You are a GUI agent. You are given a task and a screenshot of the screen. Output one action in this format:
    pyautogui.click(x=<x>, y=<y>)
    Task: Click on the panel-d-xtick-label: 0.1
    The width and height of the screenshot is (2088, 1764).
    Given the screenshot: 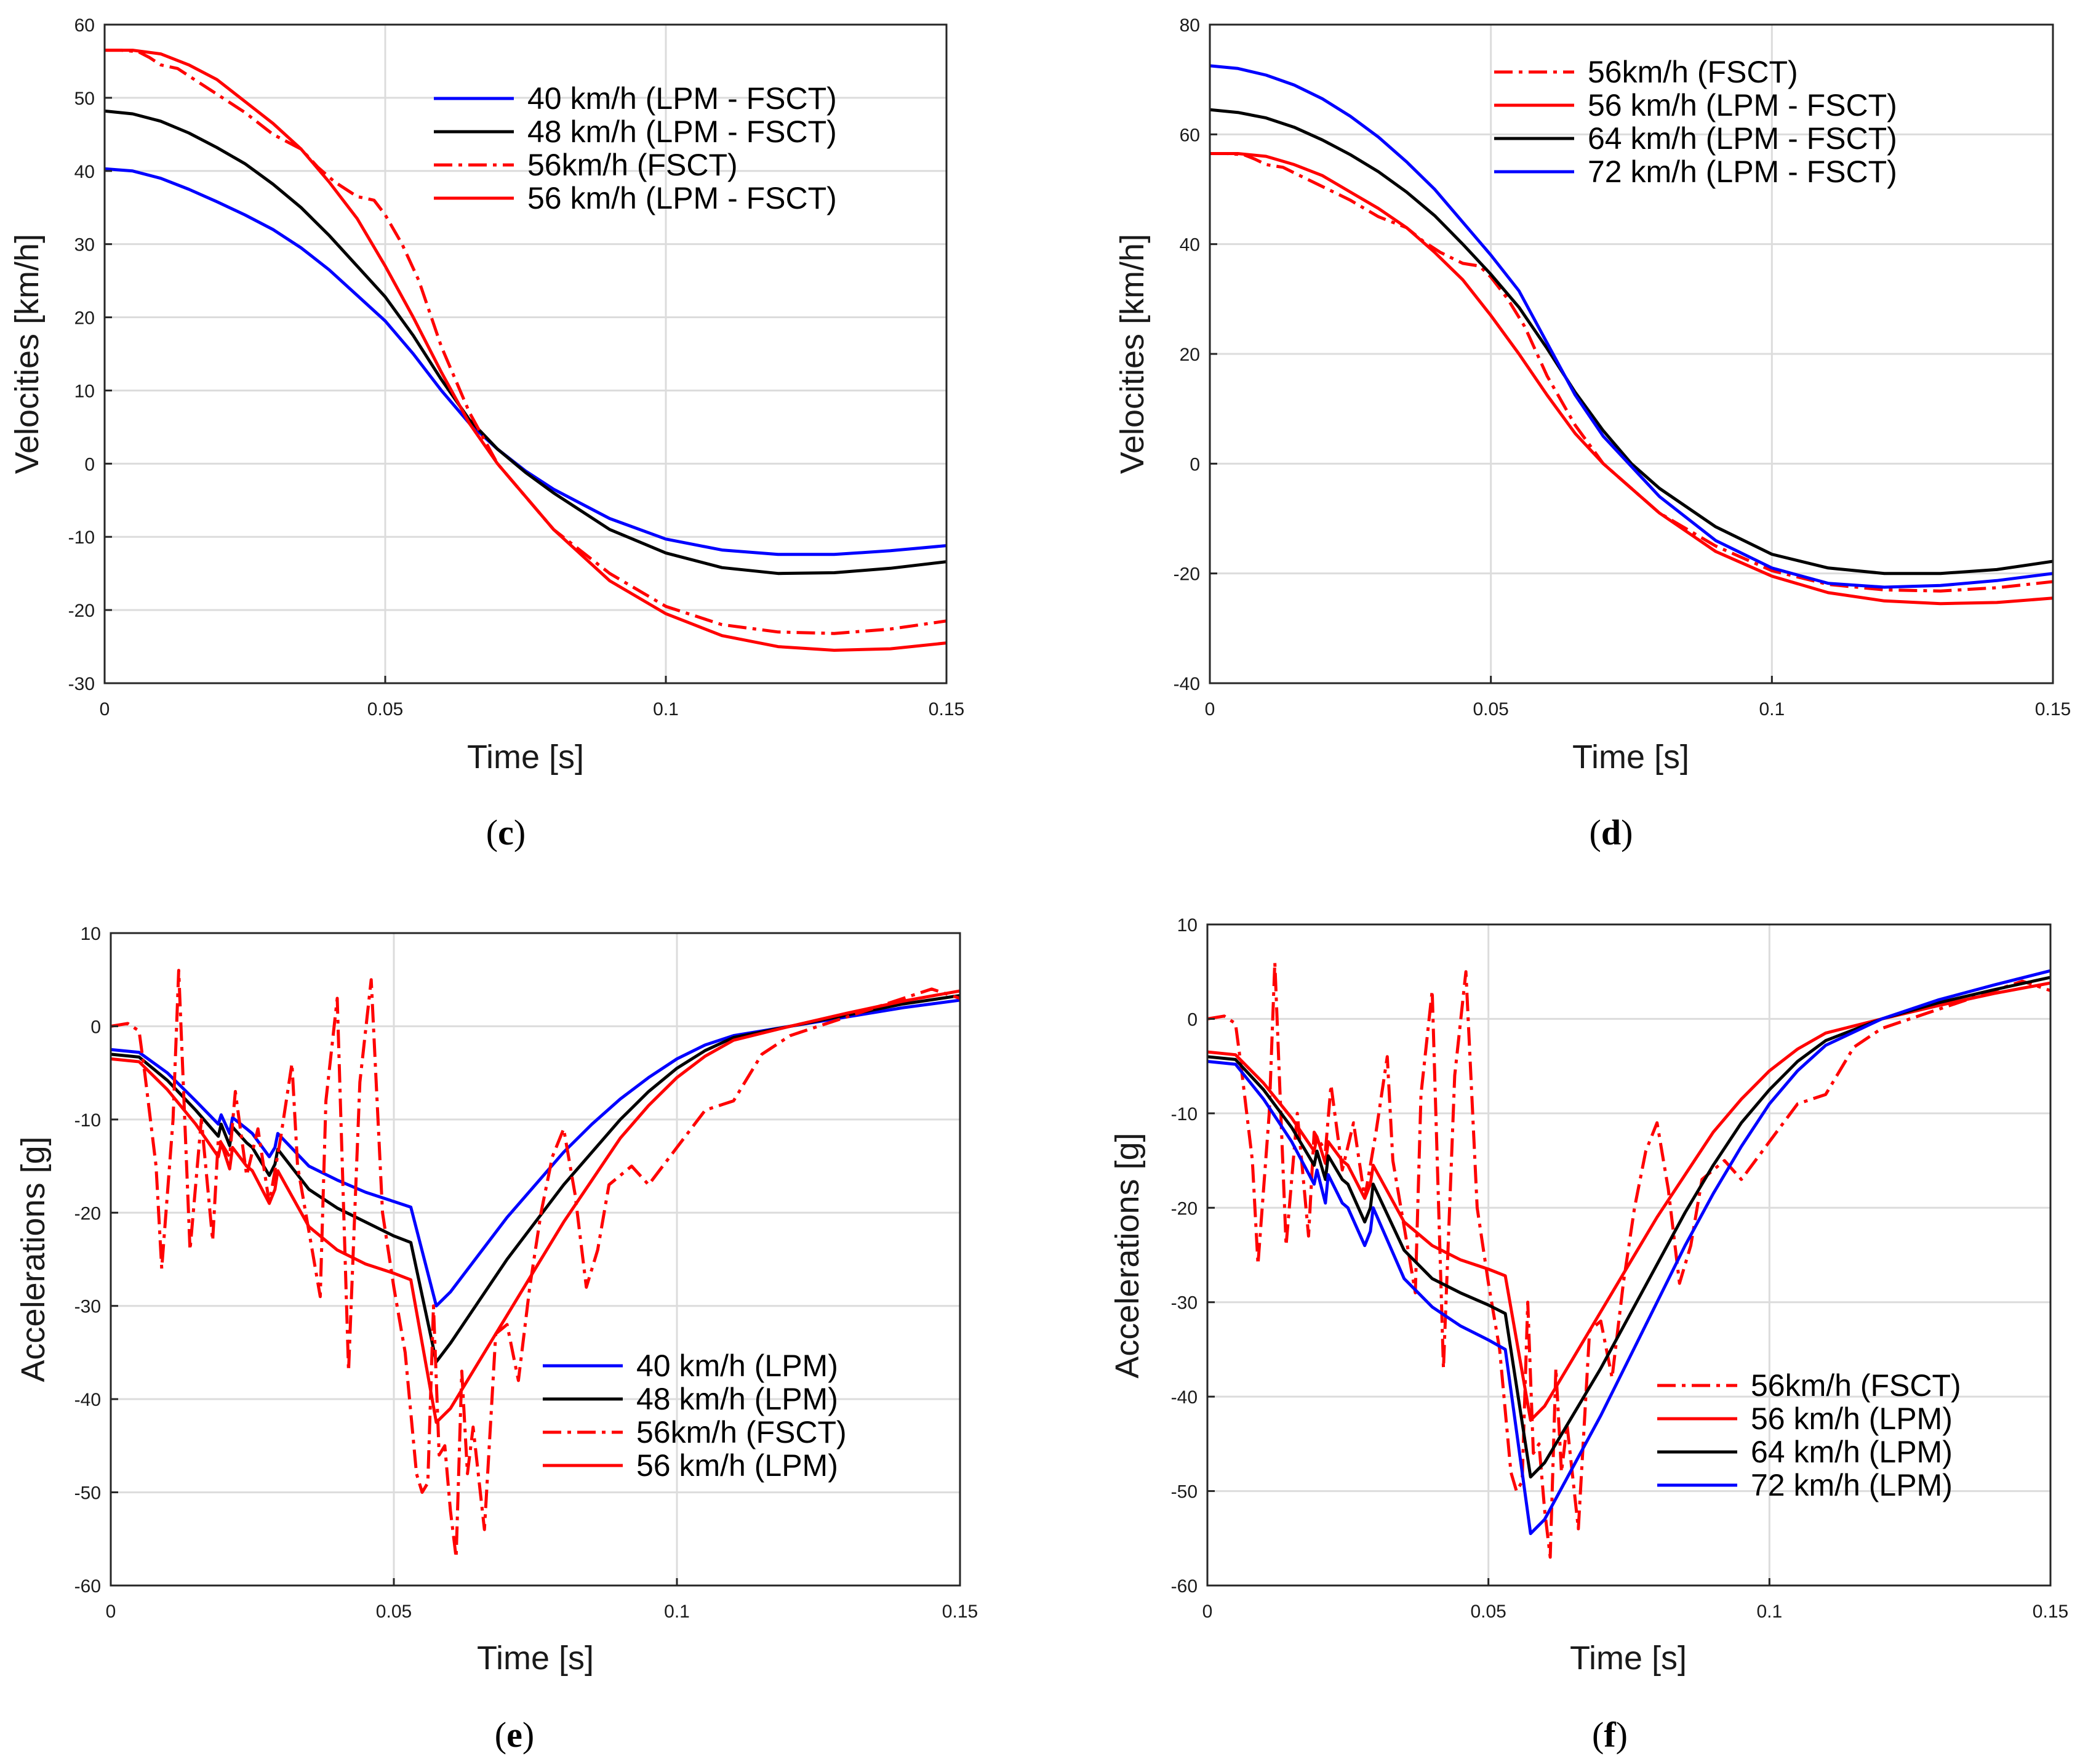 What is the action you would take?
    pyautogui.click(x=1772, y=709)
    